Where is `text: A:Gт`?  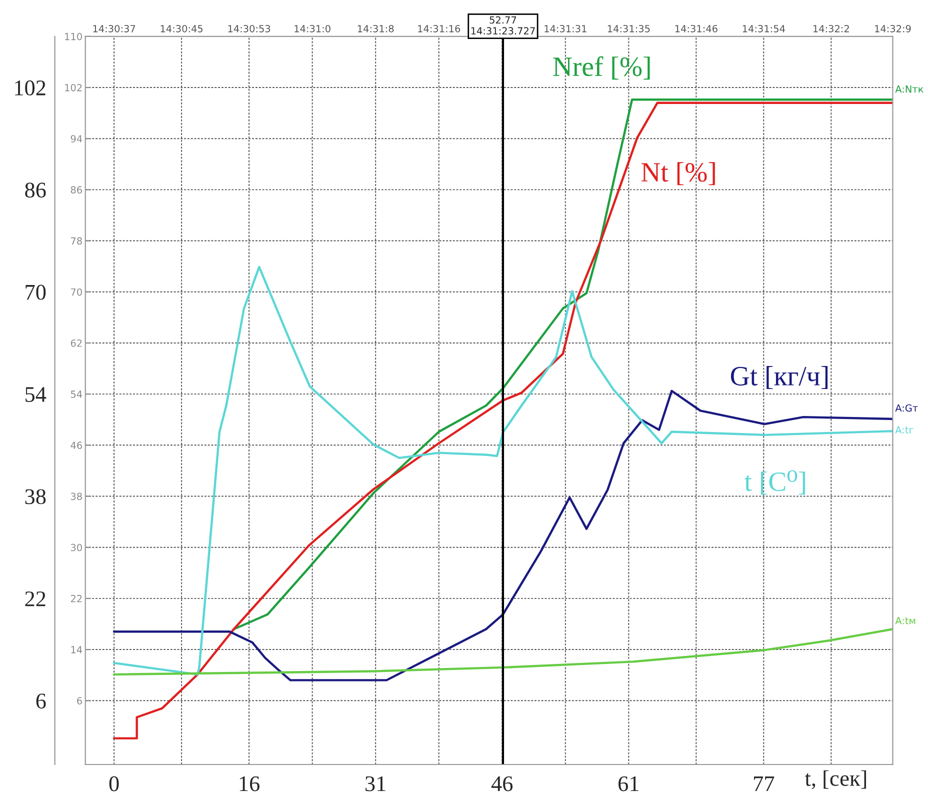
text: A:Gт is located at coordinates (906, 408).